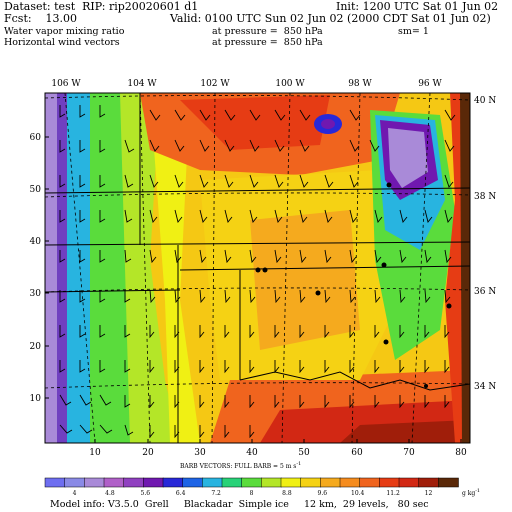  What do you see at coordinates (101, 6) in the screenshot?
I see `dataset-line: Dataset: test RIP: rip20020601 d1` at bounding box center [101, 6].